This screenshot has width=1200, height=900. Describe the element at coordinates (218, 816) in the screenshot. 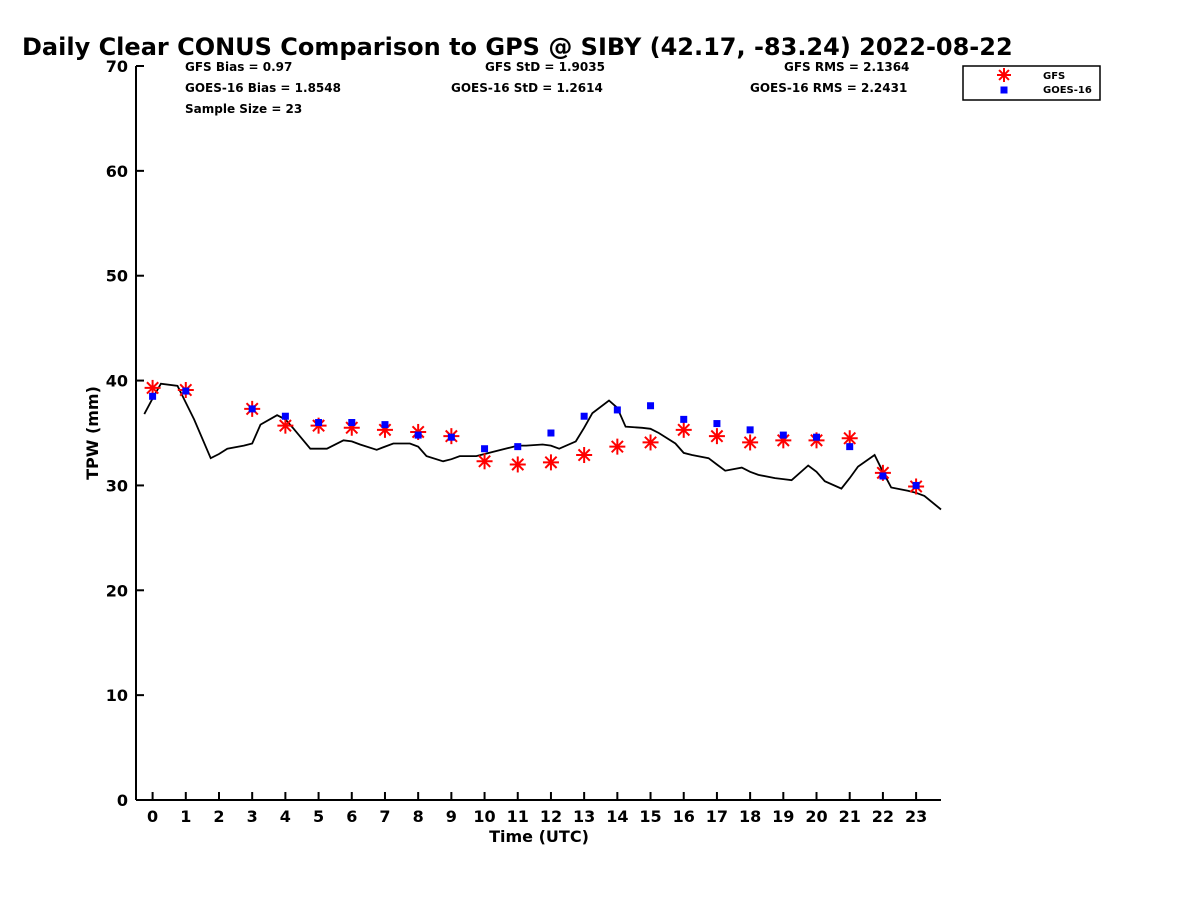

I see `x-tick-label: 2` at that location.